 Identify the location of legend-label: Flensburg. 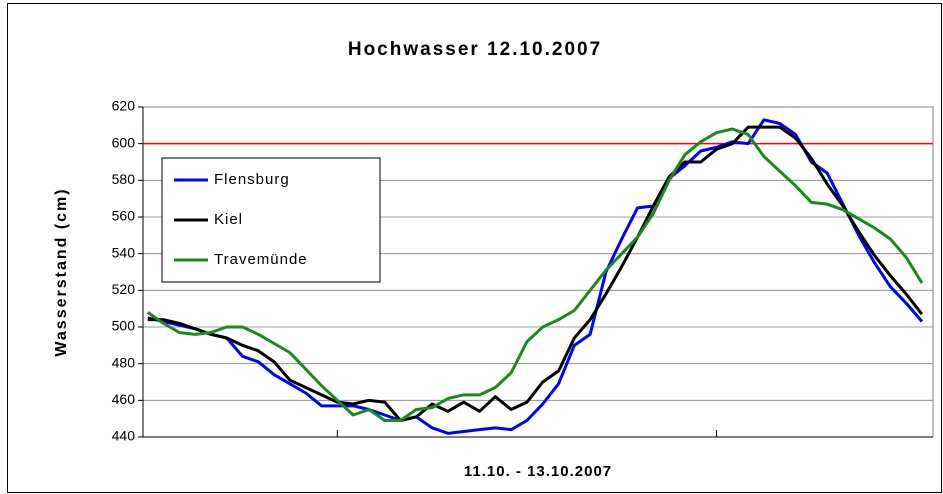
(252, 179).